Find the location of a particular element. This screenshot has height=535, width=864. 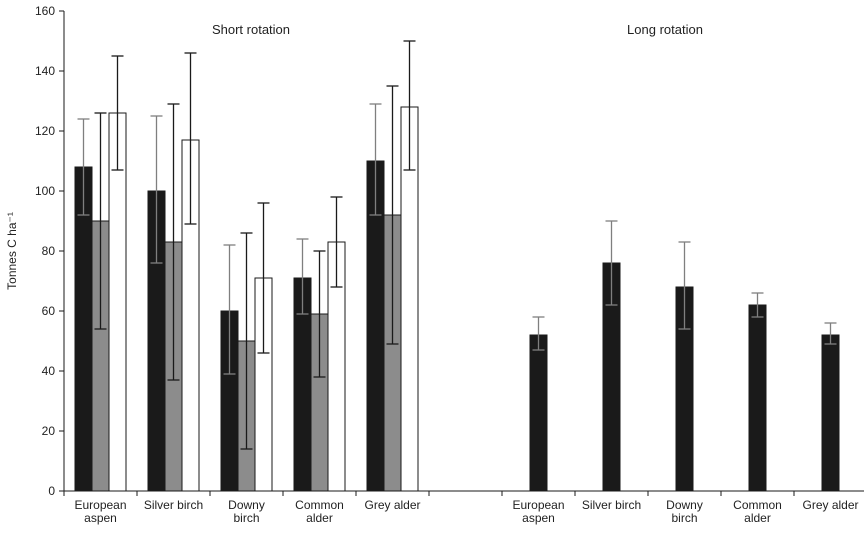

y-tick-label: 140 is located at coordinates (45, 71).